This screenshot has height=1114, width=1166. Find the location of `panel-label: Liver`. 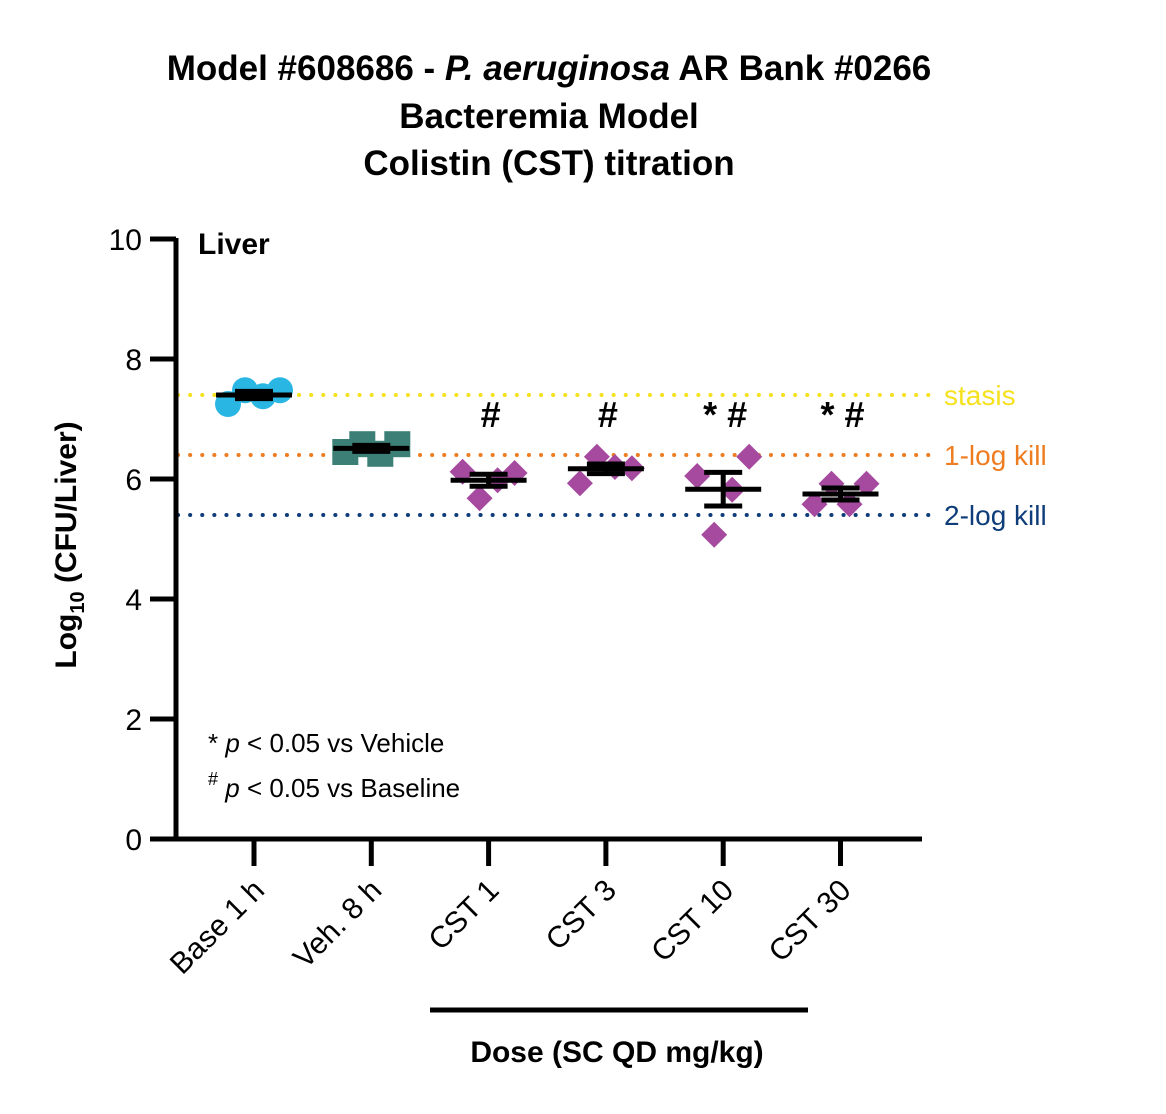

panel-label: Liver is located at coordinates (234, 244).